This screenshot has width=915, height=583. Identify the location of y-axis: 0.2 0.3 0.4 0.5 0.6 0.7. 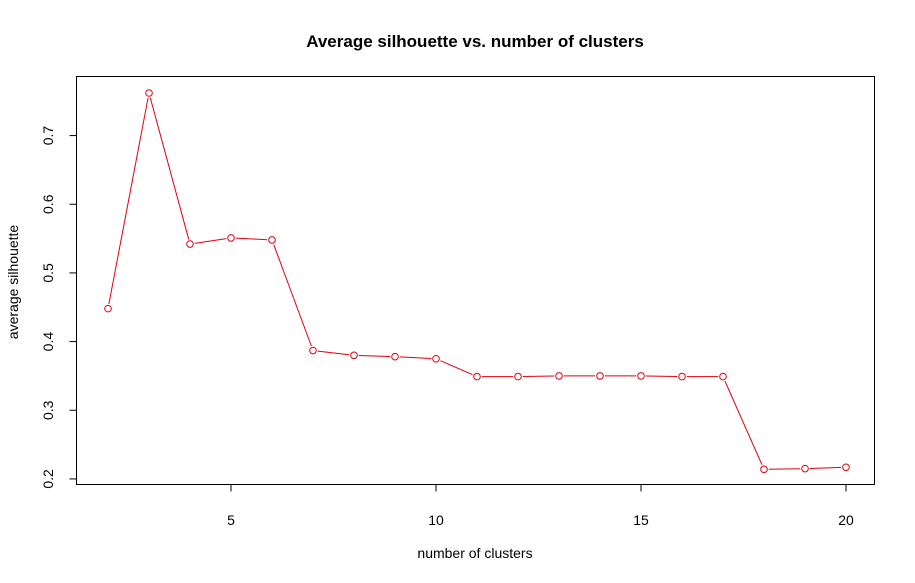
(58, 307).